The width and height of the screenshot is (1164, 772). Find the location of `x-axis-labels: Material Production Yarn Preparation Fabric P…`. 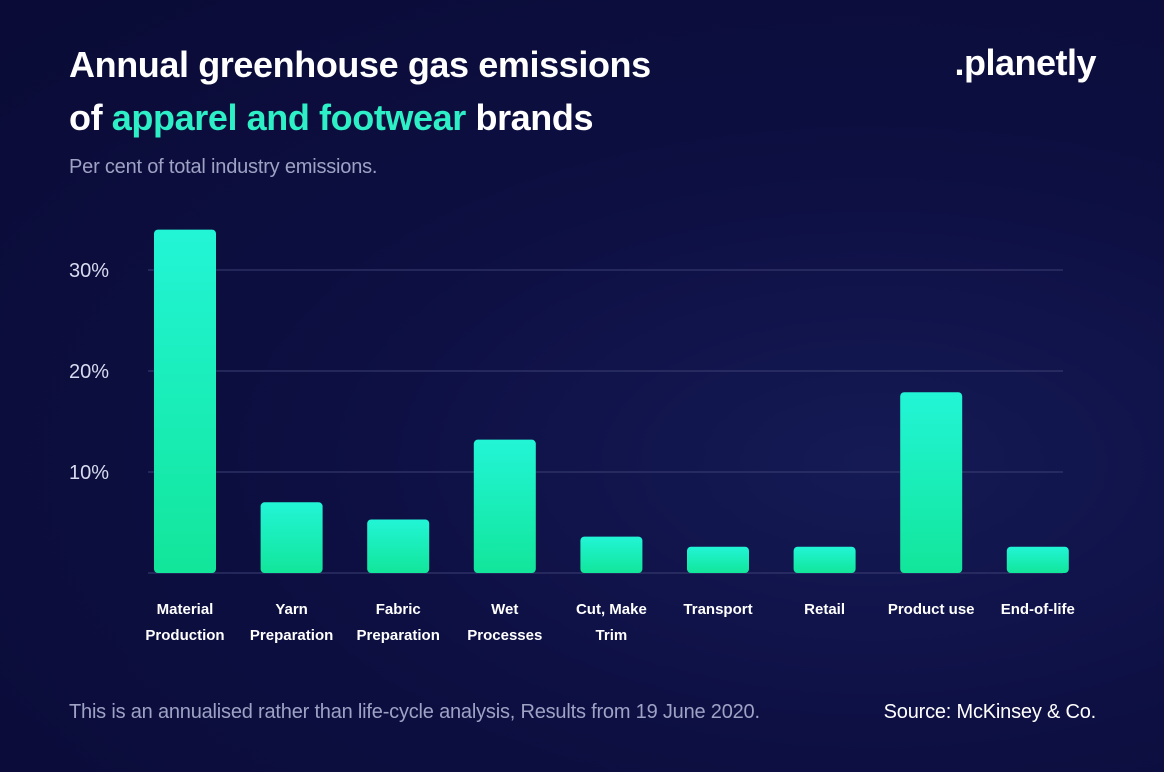

x-axis-labels: Material Production Yarn Preparation Fabric P… is located at coordinates (609, 622).